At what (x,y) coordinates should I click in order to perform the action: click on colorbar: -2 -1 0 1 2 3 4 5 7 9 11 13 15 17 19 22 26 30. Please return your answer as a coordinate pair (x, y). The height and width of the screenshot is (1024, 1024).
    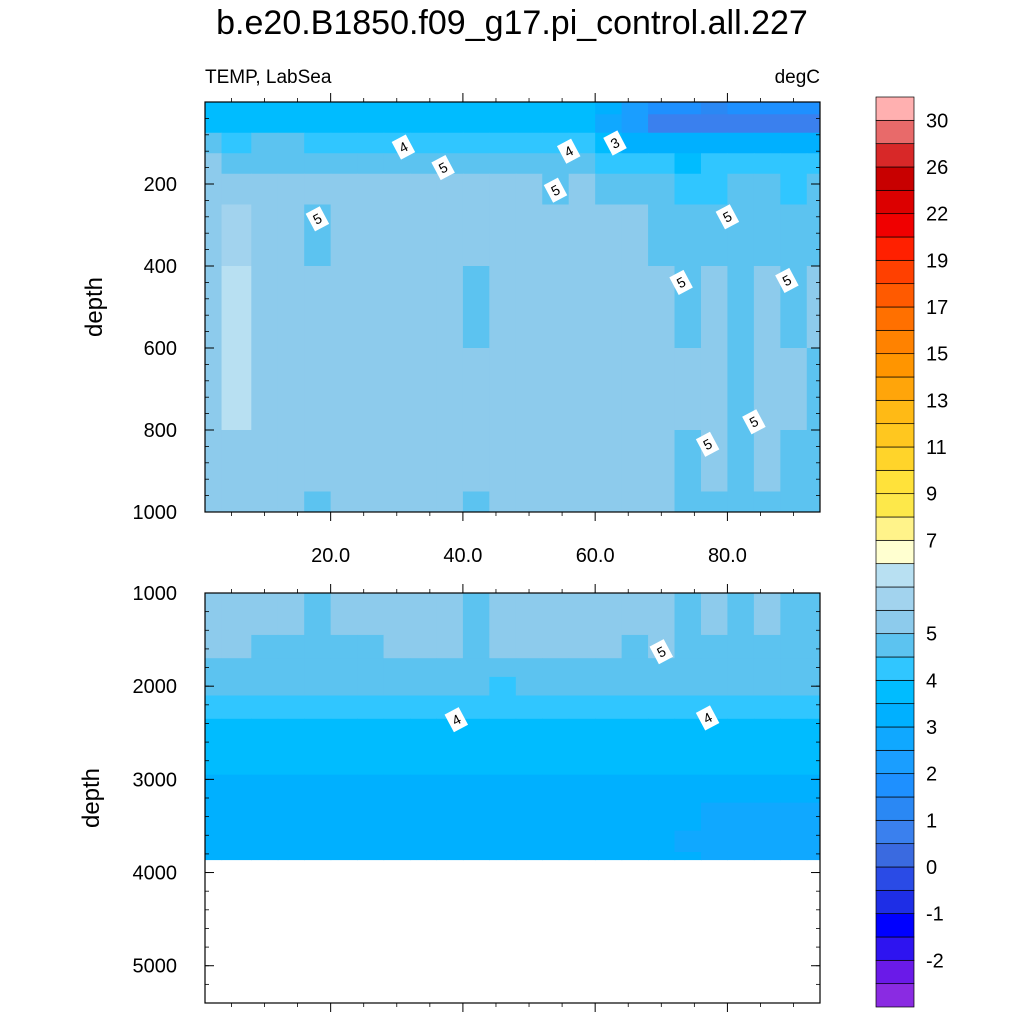
    Looking at the image, I should click on (911, 552).